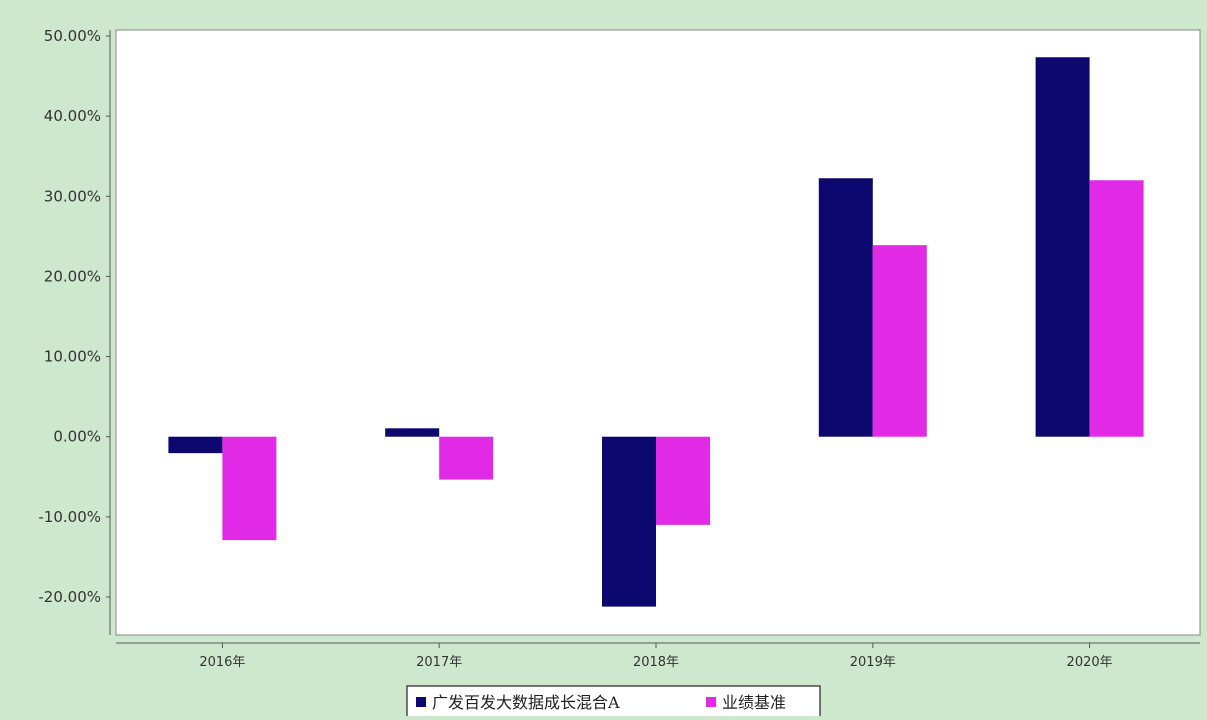  I want to click on x-tick-label: 2016年, so click(222, 662).